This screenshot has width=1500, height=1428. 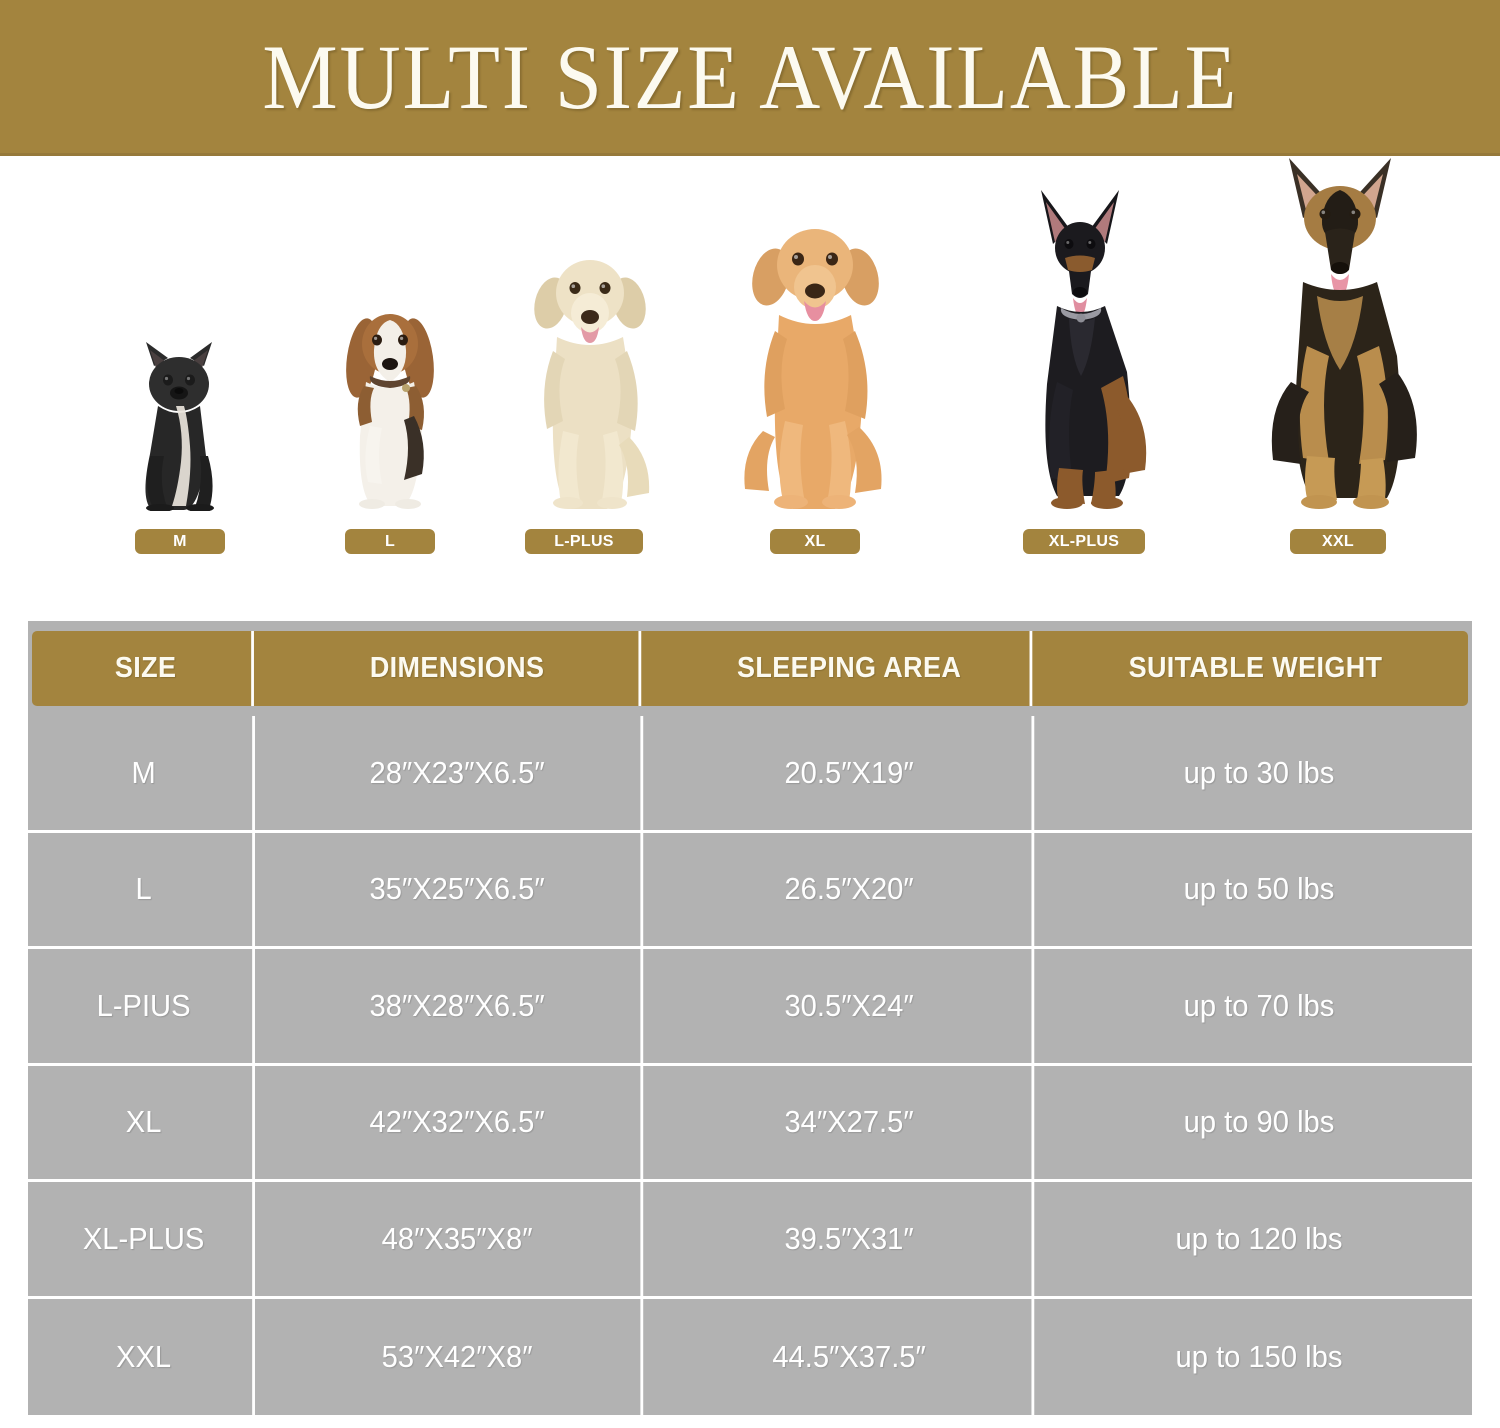 What do you see at coordinates (590, 376) in the screenshot?
I see `golden-retriever-cream-icon` at bounding box center [590, 376].